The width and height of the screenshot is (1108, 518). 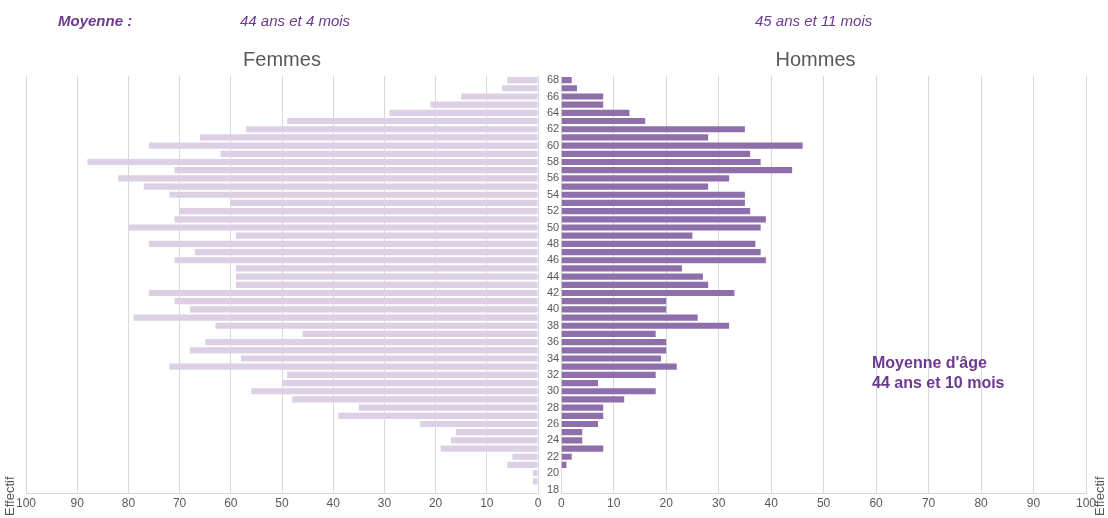 What do you see at coordinates (553, 275) in the screenshot?
I see `y-tick-label: 44` at bounding box center [553, 275].